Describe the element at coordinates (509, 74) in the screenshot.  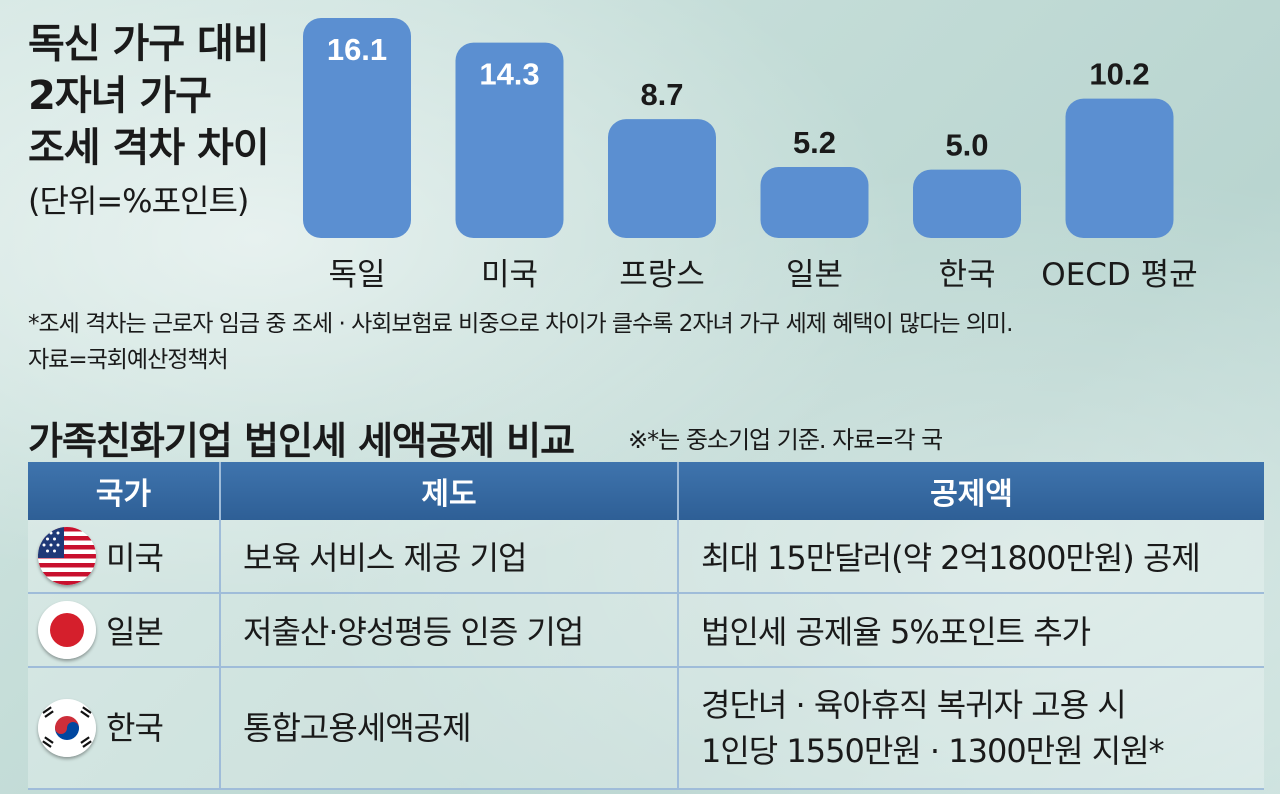
I see `bar-value-label: 14.3` at that location.